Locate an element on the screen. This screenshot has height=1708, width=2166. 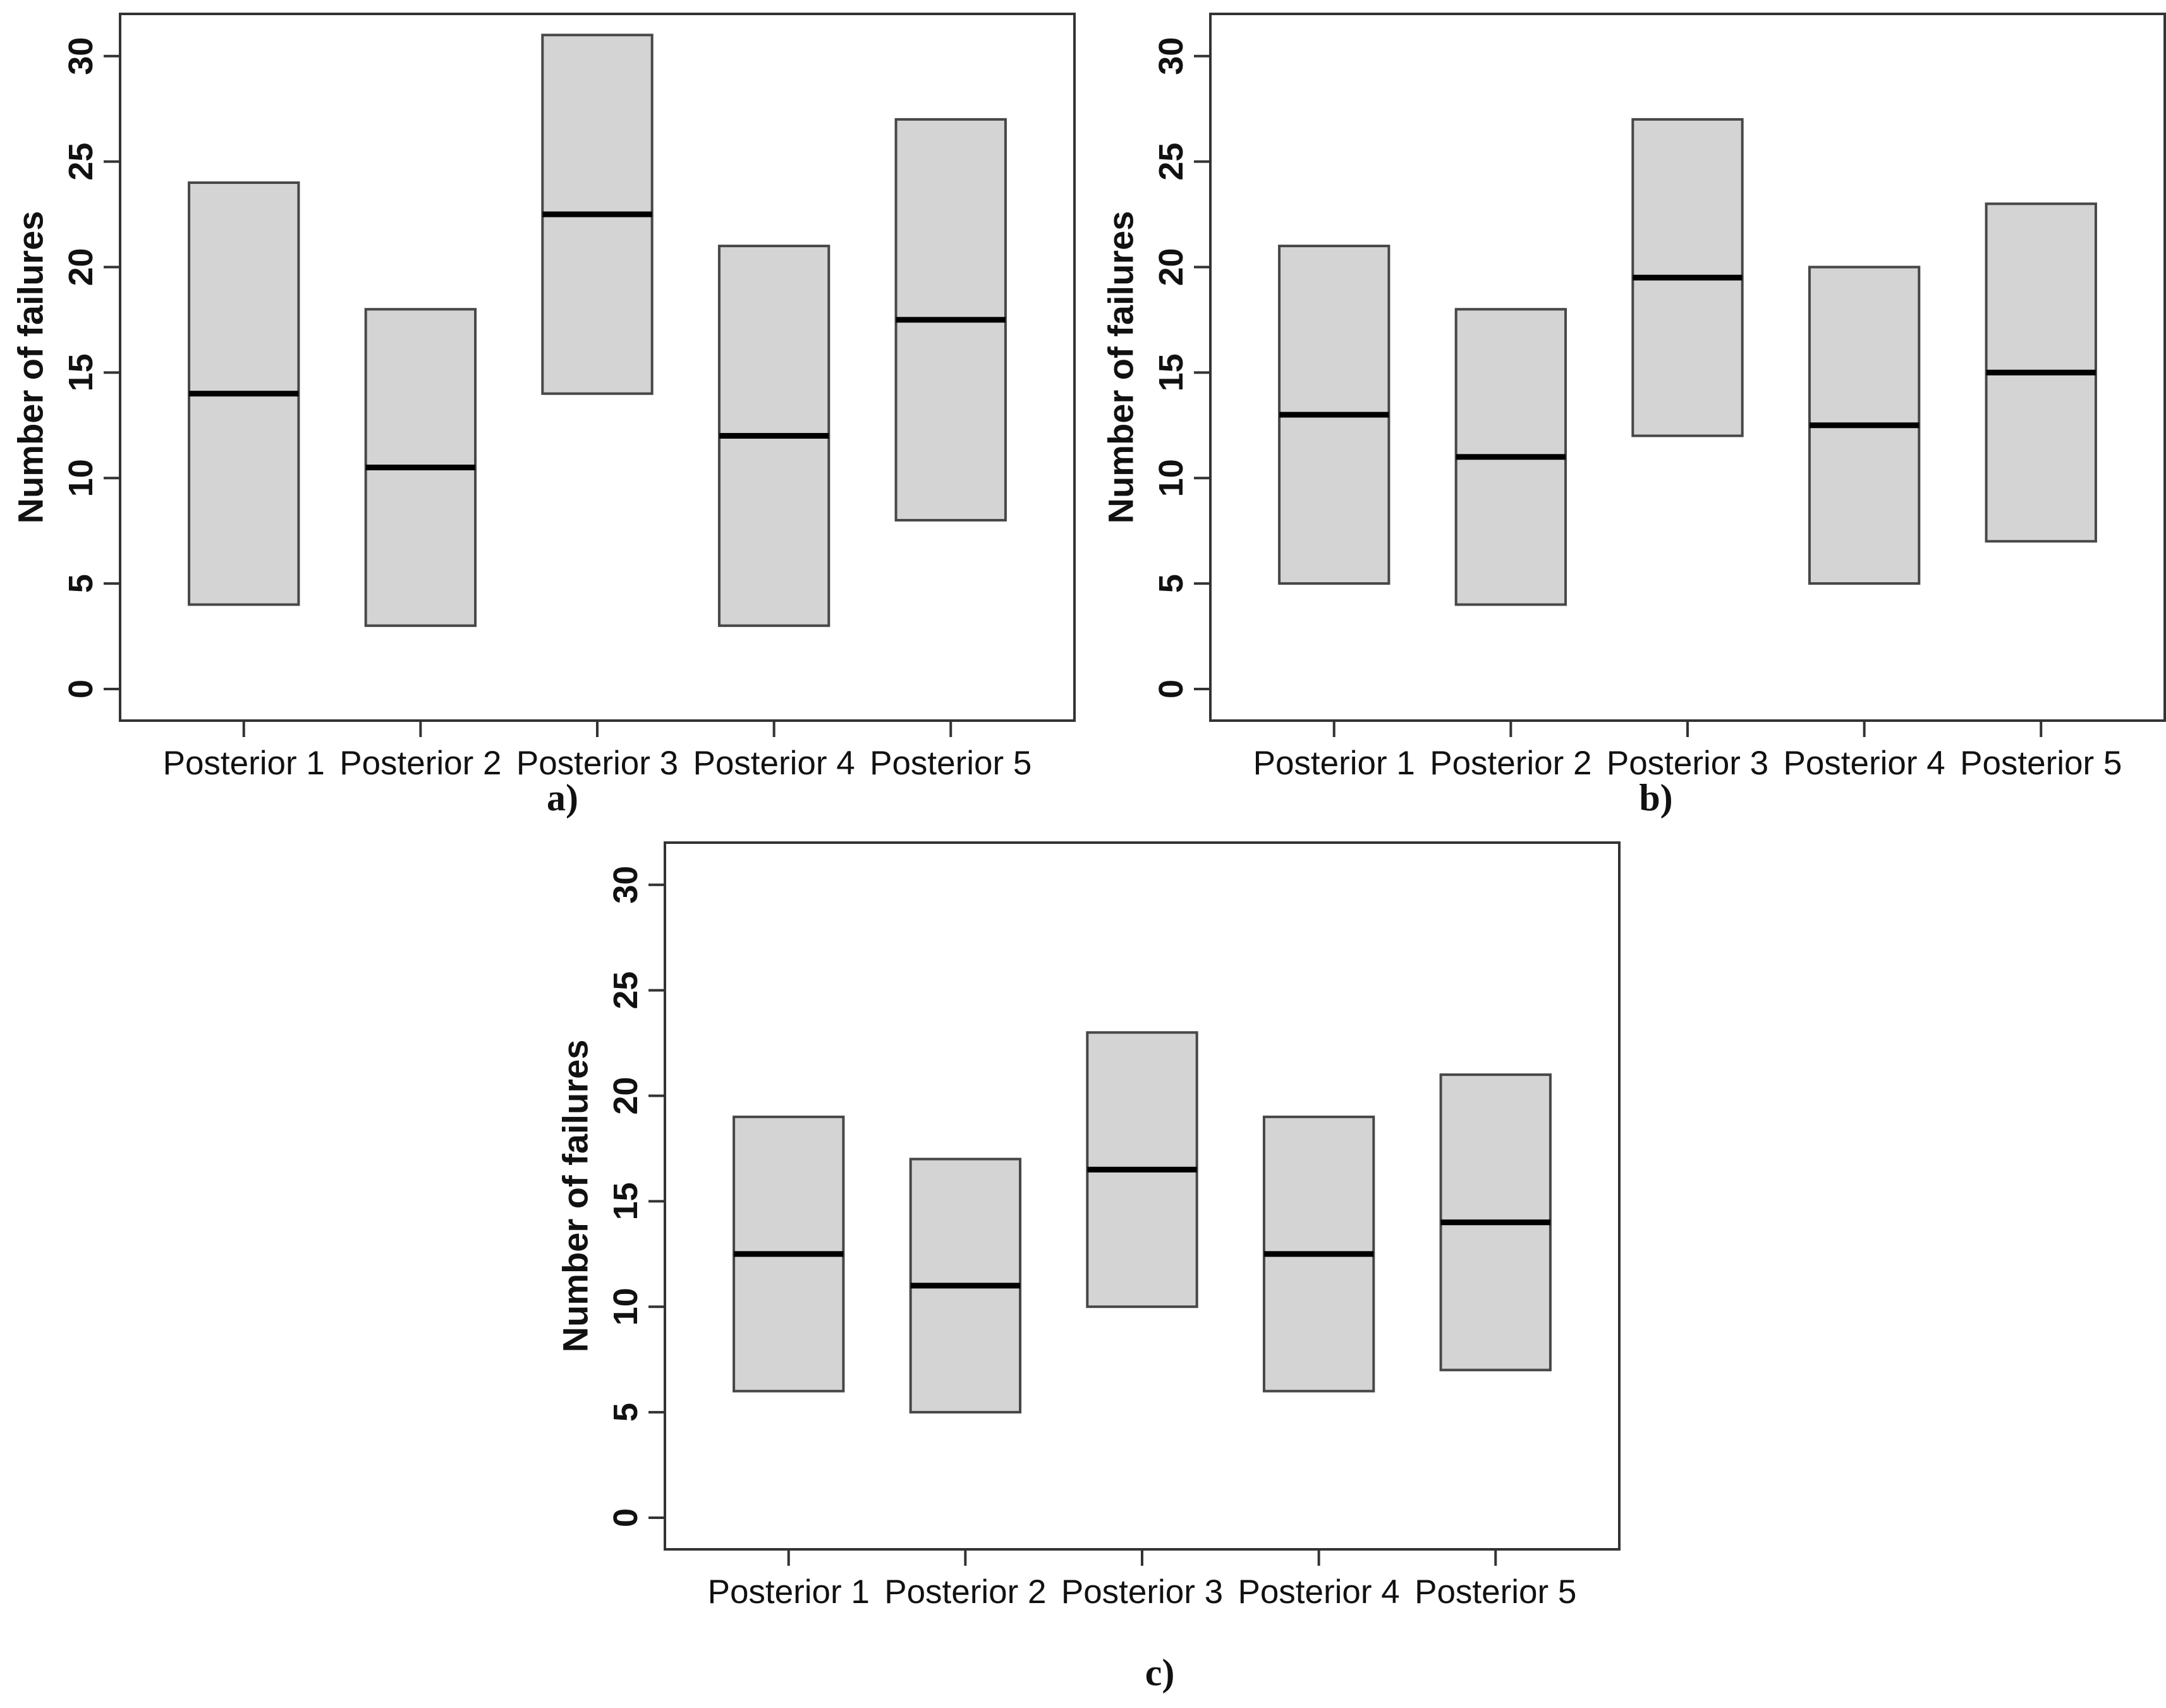
panel-label: c) is located at coordinates (1160, 1673).